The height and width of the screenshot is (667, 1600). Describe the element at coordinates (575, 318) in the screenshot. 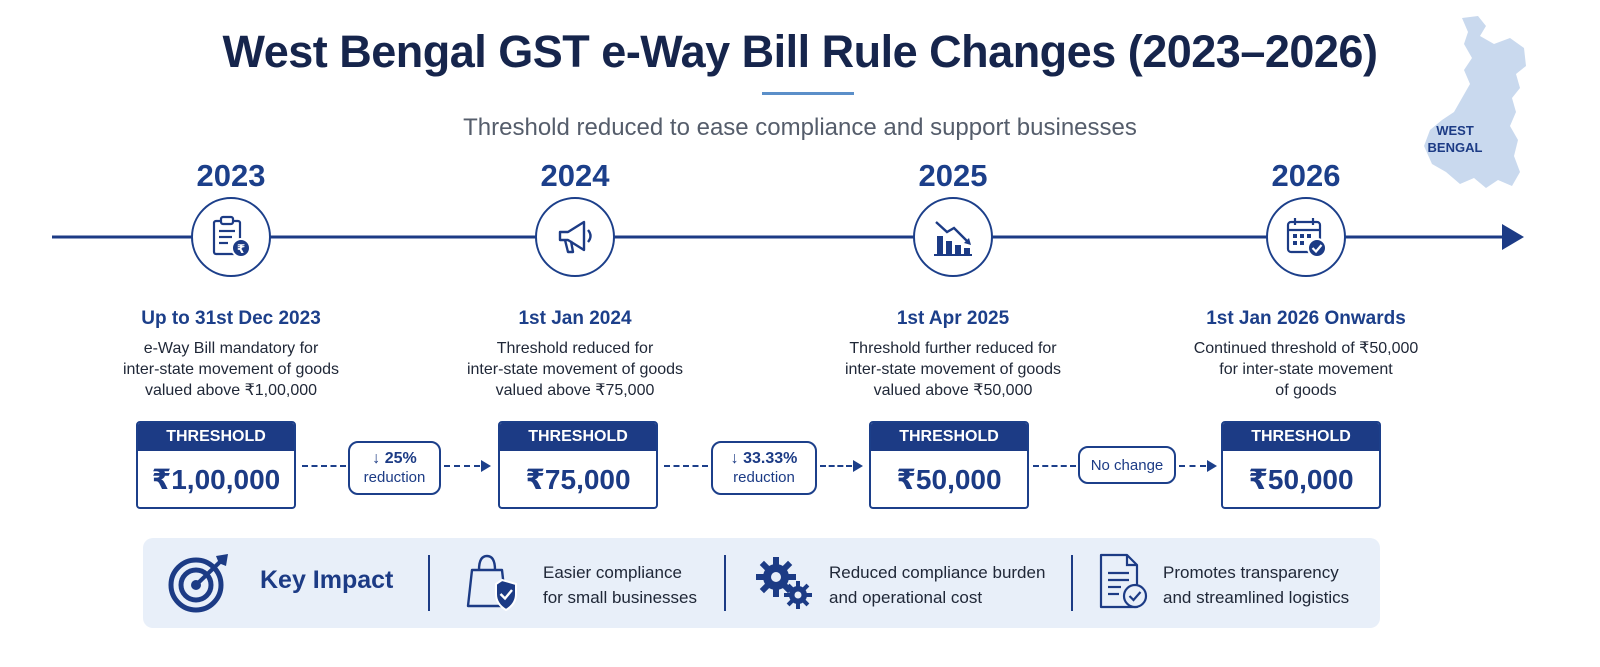

I see `milestone-date: 1st Jan 2024` at that location.